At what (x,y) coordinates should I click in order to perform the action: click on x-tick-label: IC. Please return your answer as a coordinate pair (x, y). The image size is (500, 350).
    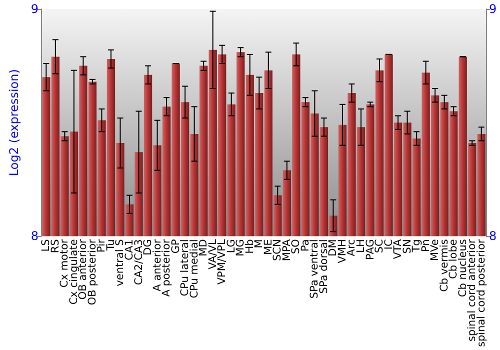
    Looking at the image, I should click on (388, 244).